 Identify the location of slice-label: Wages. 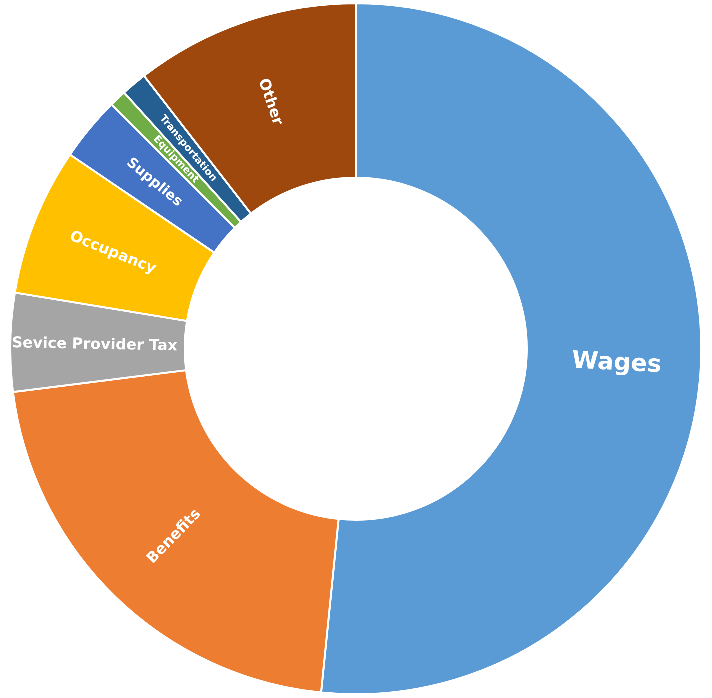
(617, 362).